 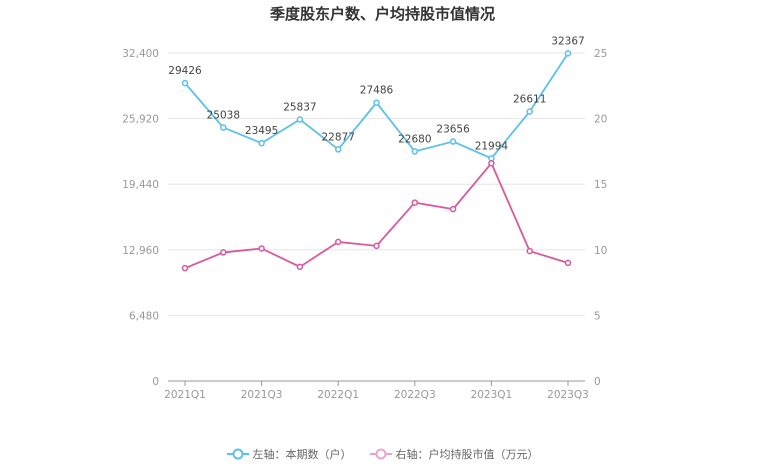 What do you see at coordinates (529, 100) in the screenshot?
I see `data-label: 26611` at bounding box center [529, 100].